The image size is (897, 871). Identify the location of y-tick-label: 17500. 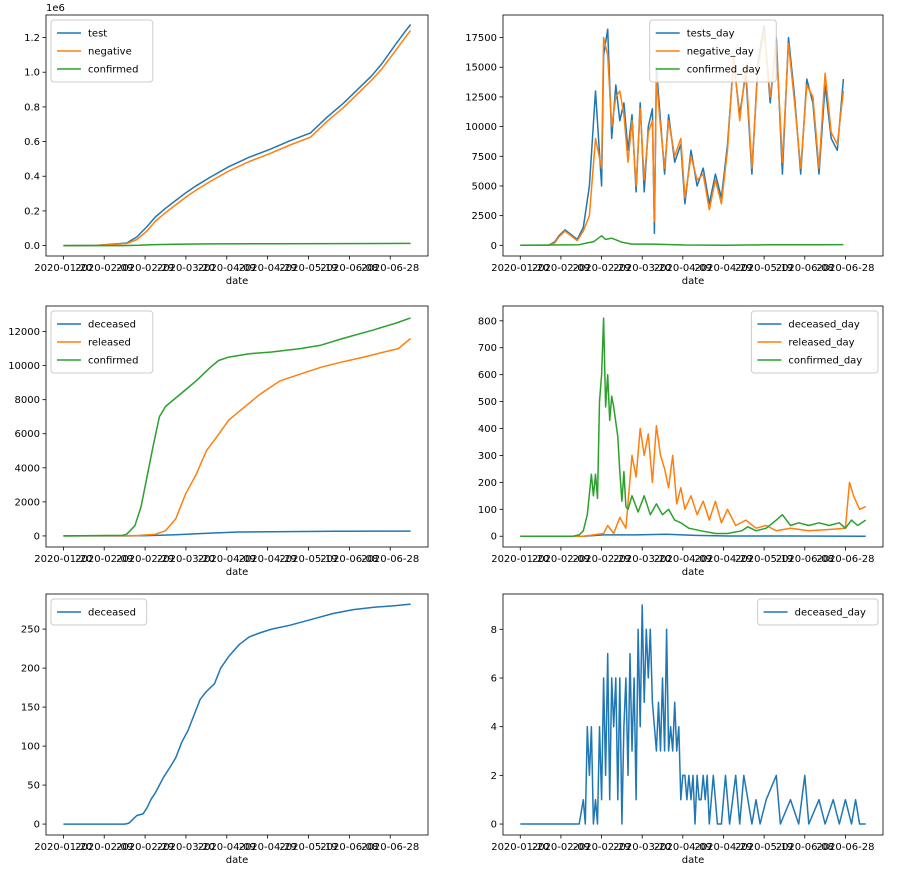
(481, 38).